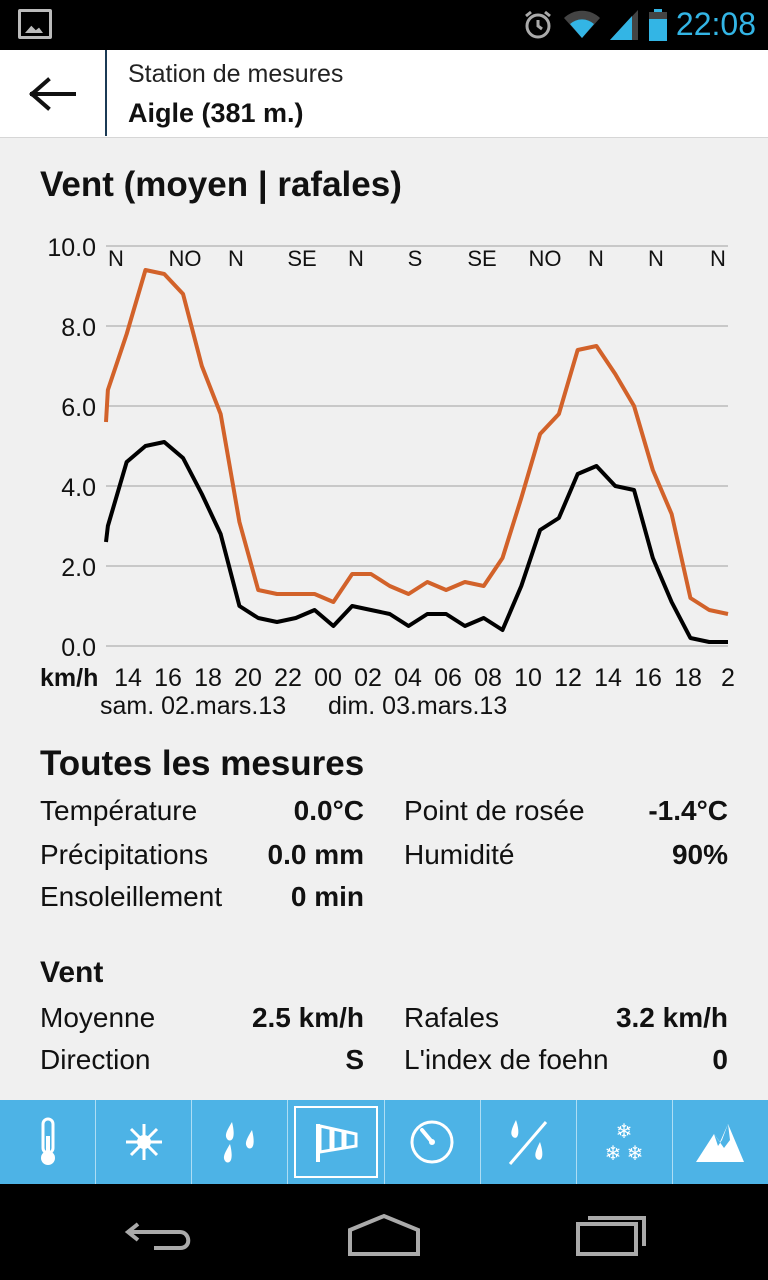 This screenshot has width=768, height=1280. Describe the element at coordinates (368, 678) in the screenshot. I see `x-tick-label: 02` at that location.